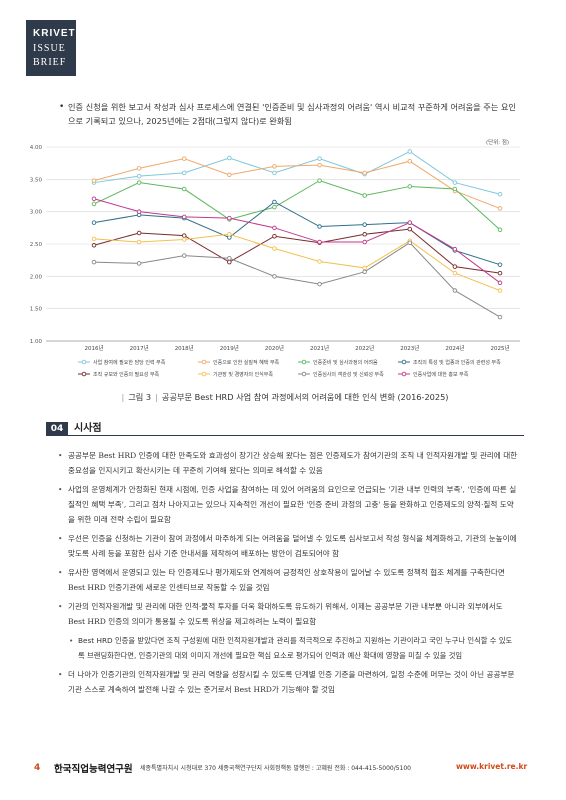 The width and height of the screenshot is (566, 800). I want to click on y-tick-label: 2.00, so click(36, 277).